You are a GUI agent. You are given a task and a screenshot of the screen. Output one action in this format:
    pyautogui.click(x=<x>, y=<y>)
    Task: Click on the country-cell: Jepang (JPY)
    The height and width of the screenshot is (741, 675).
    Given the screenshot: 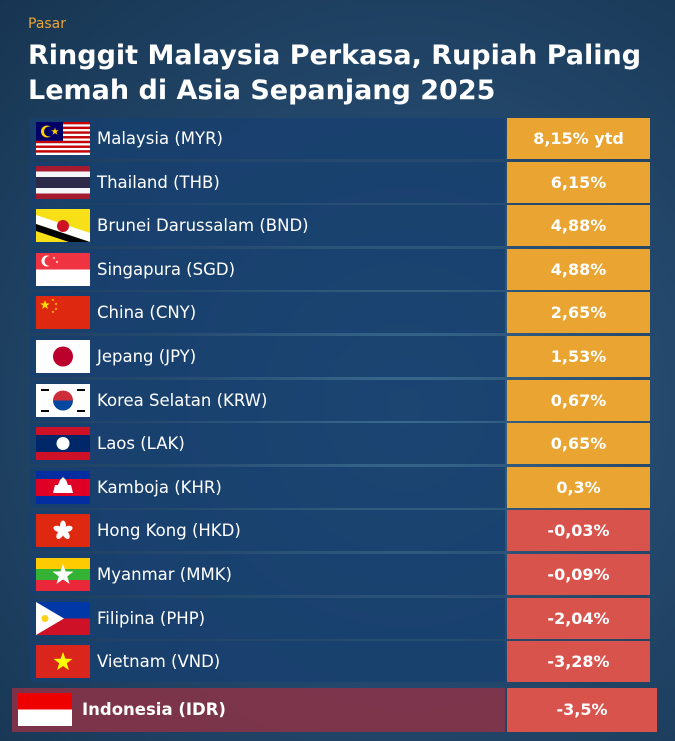 What is the action you would take?
    pyautogui.click(x=267, y=356)
    